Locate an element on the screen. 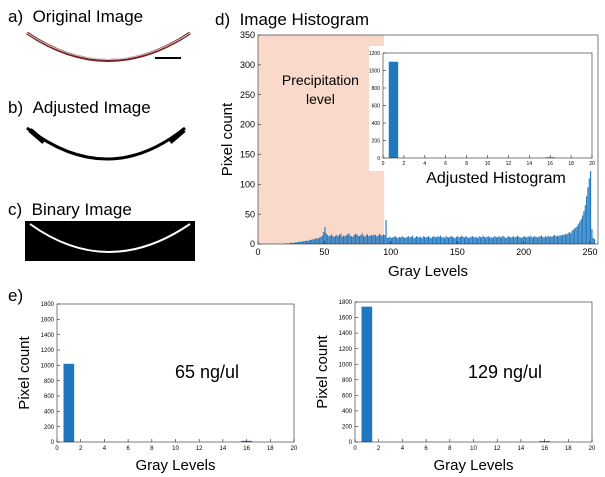 The width and height of the screenshot is (605, 477). panel-a-label: a) Original Image is located at coordinates (76, 16).